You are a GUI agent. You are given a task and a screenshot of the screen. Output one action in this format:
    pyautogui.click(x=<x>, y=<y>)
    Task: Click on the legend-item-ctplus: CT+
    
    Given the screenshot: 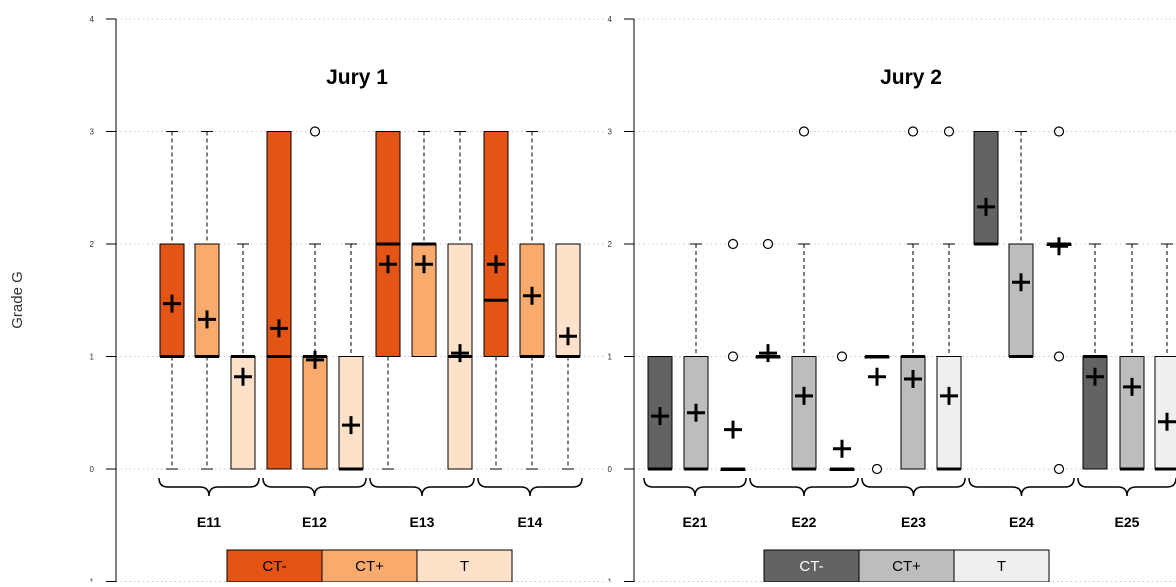 What is the action you would take?
    pyautogui.click(x=906, y=566)
    